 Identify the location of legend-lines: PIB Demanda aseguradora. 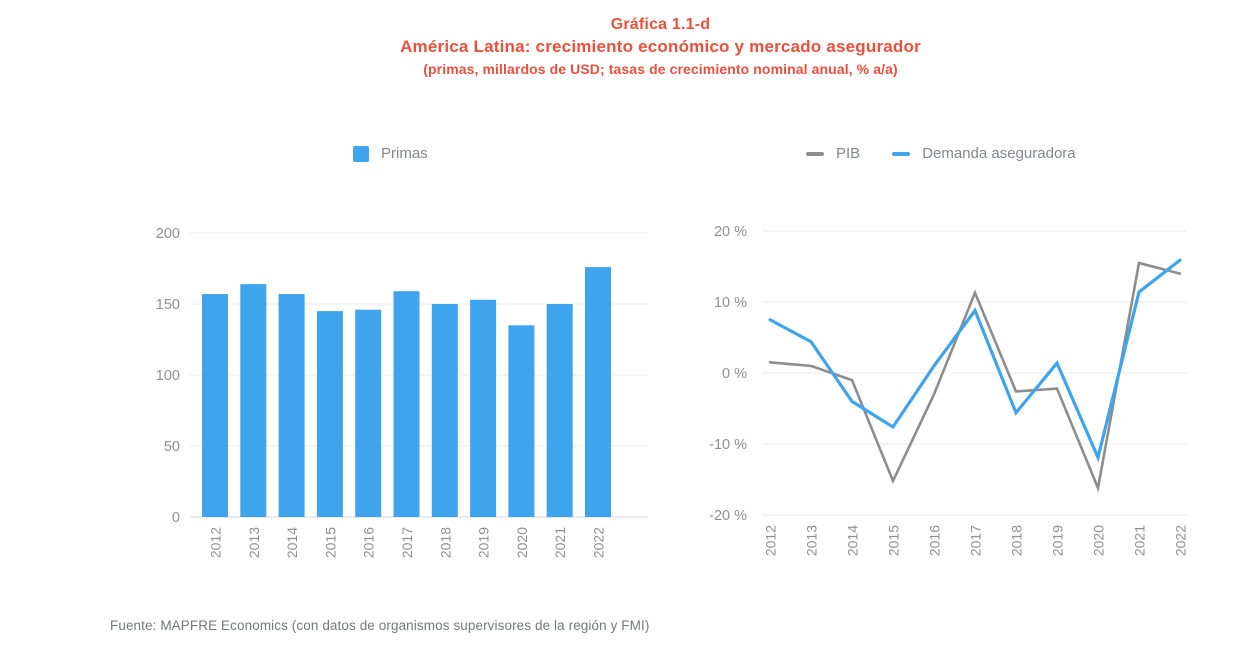
(941, 153).